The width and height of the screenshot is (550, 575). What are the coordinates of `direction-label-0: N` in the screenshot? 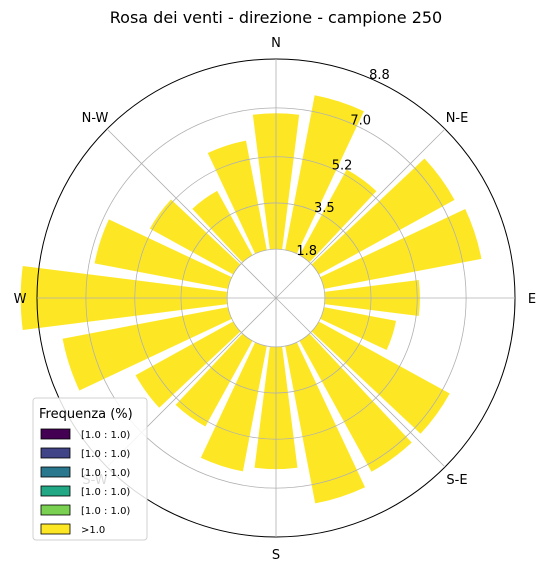 It's located at (276, 43).